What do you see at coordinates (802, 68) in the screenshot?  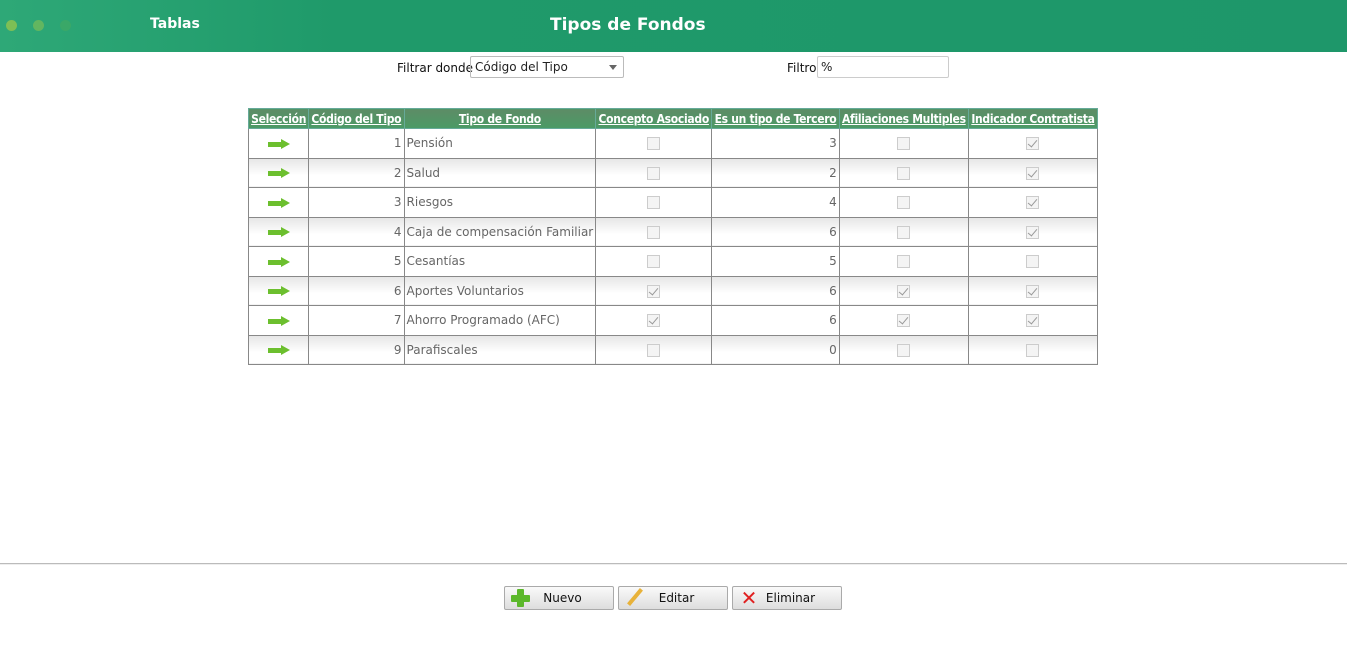 I see `filter-label: Filtro` at bounding box center [802, 68].